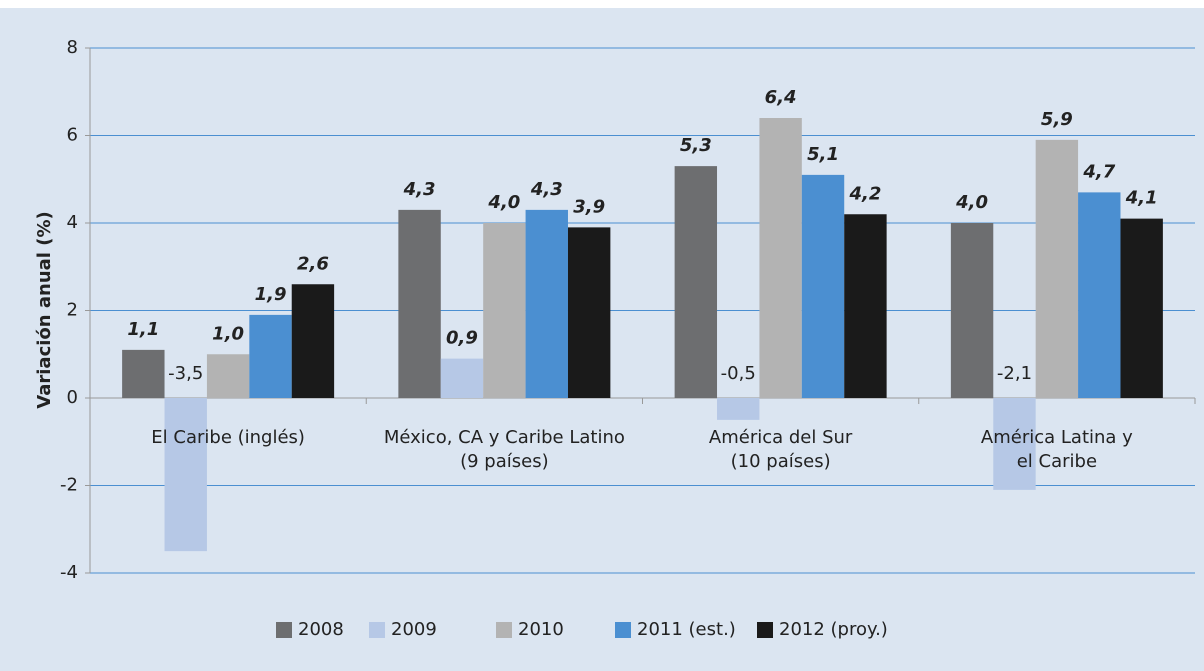  I want to click on x-tick-label: América del Sur (10 países), so click(780, 449).